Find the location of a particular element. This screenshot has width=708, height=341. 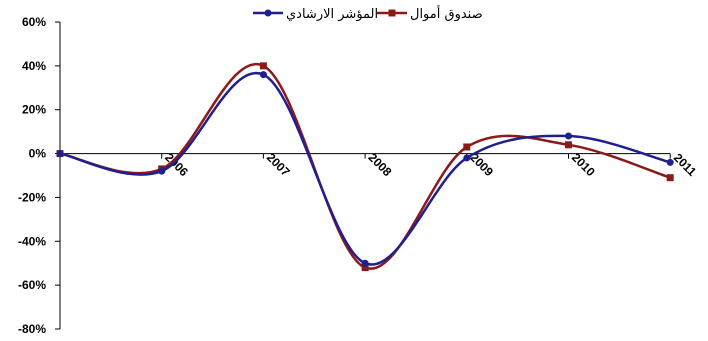

x-tick-label: 2007 is located at coordinates (278, 164).